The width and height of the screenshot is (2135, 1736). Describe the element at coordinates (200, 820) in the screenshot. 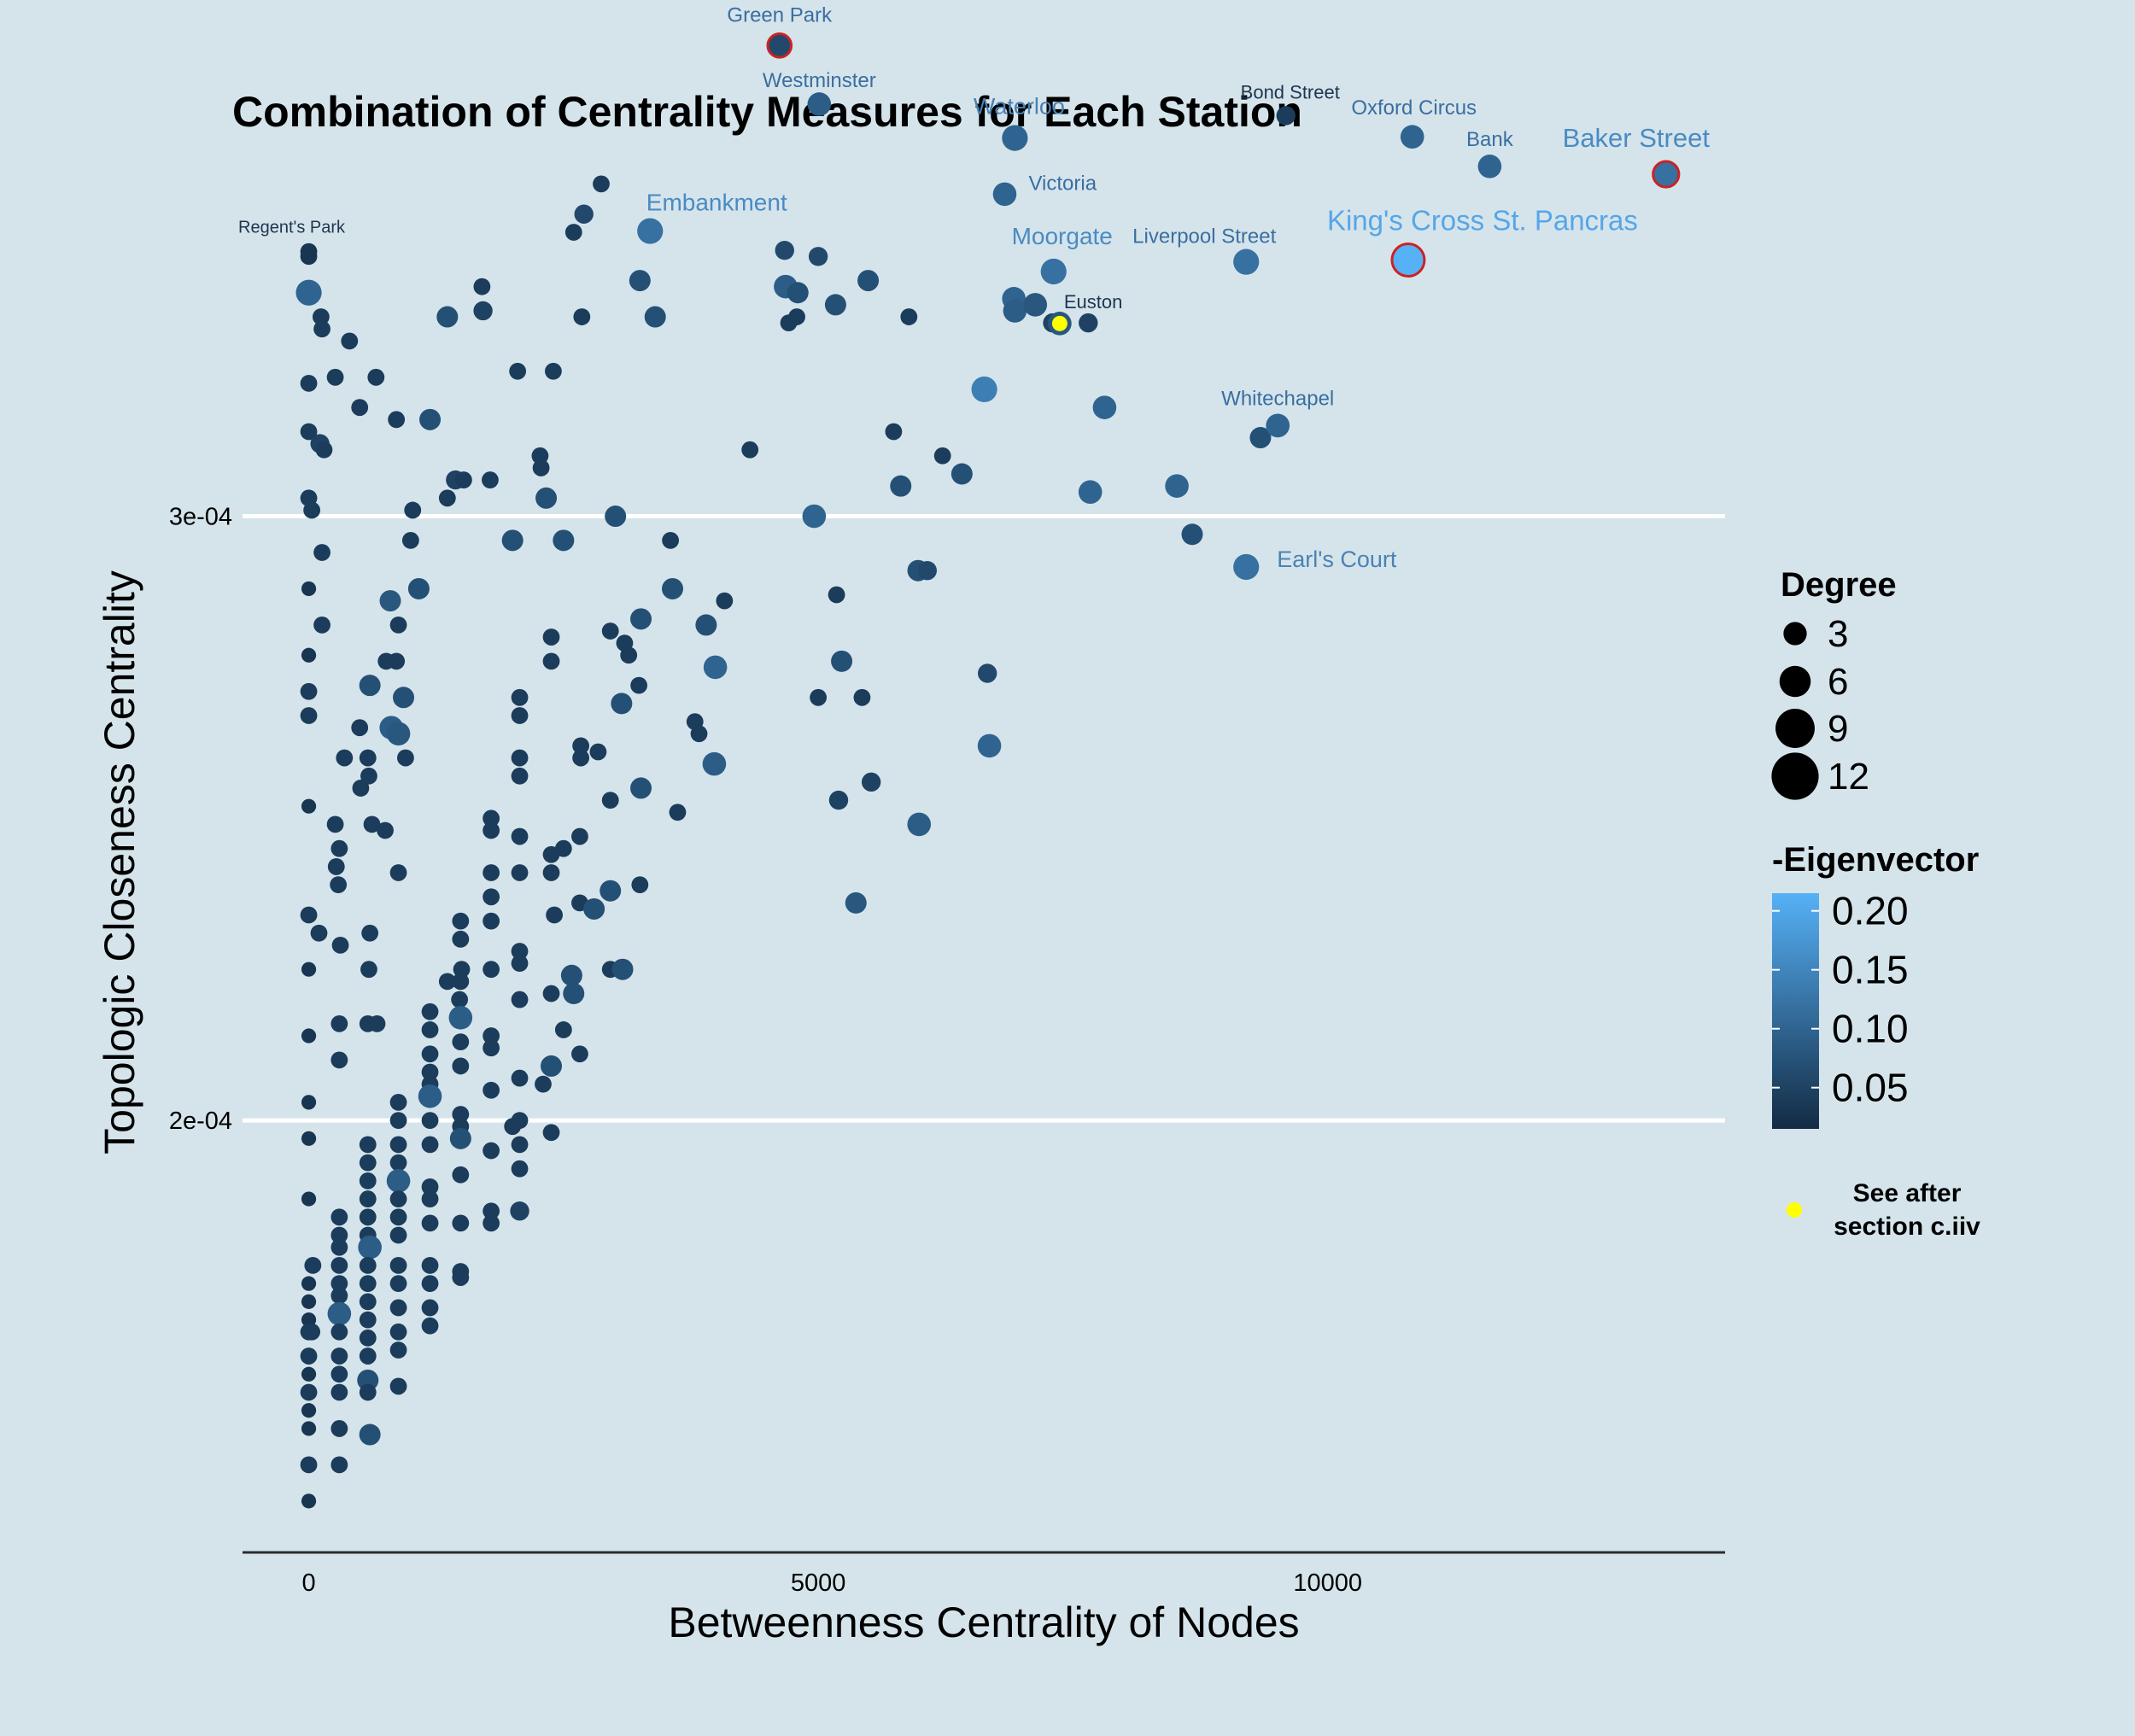

I see `y-tick-labels: 2e-04 3e-04` at that location.